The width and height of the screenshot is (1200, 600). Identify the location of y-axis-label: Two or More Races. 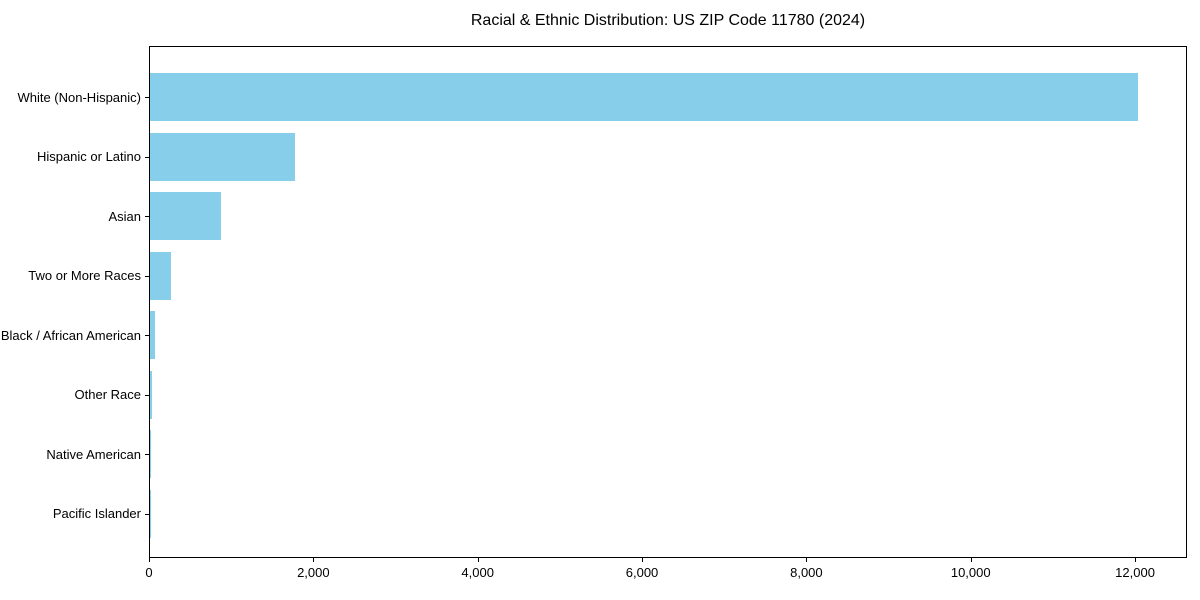
(84, 276).